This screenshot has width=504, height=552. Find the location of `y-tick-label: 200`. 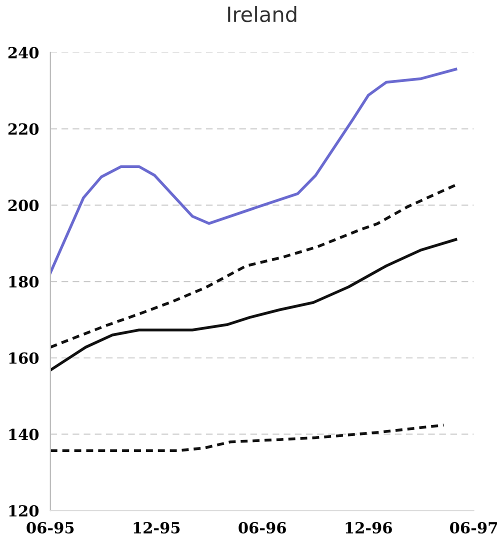

y-tick-label: 200 is located at coordinates (23, 206).